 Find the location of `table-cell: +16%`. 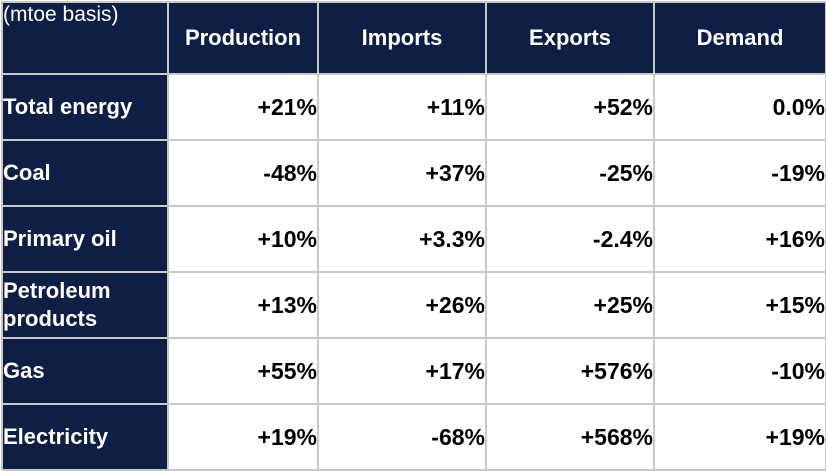

table-cell: +16% is located at coordinates (739, 239).